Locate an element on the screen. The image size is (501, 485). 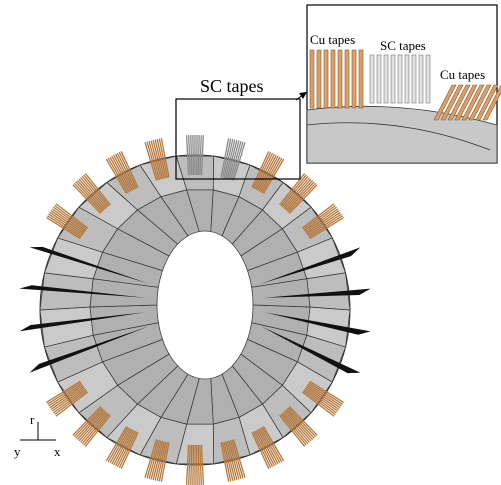
inset-label: Cu tapes is located at coordinates (332, 39).